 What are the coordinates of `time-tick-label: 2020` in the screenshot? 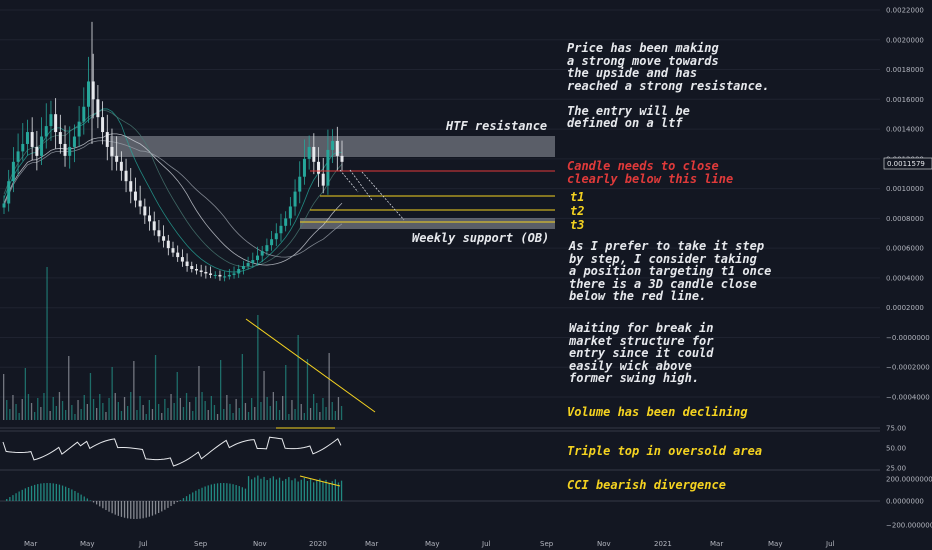 It's located at (318, 544).